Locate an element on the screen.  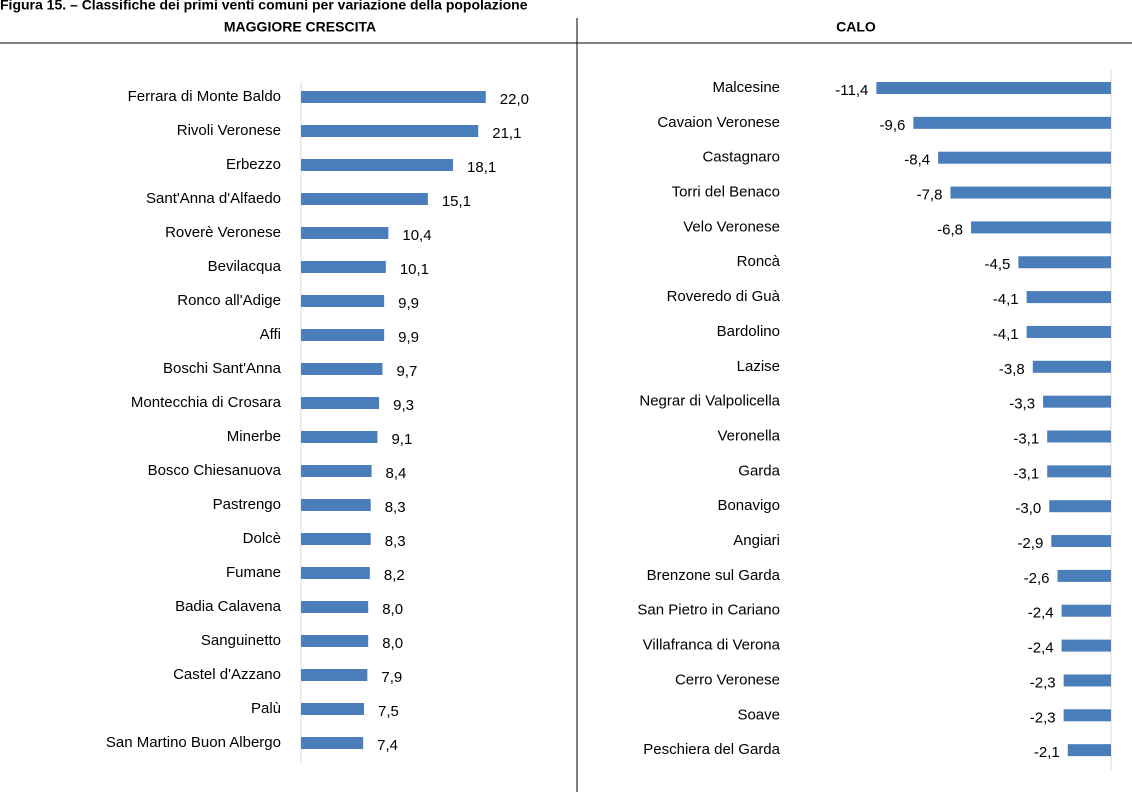
category-label: Angiari is located at coordinates (756, 540).